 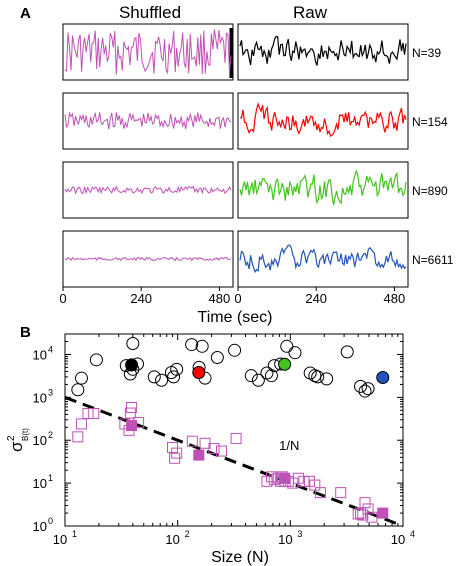 What do you see at coordinates (240, 557) in the screenshot?
I see `panel-b-xlabel: Size (N)` at bounding box center [240, 557].